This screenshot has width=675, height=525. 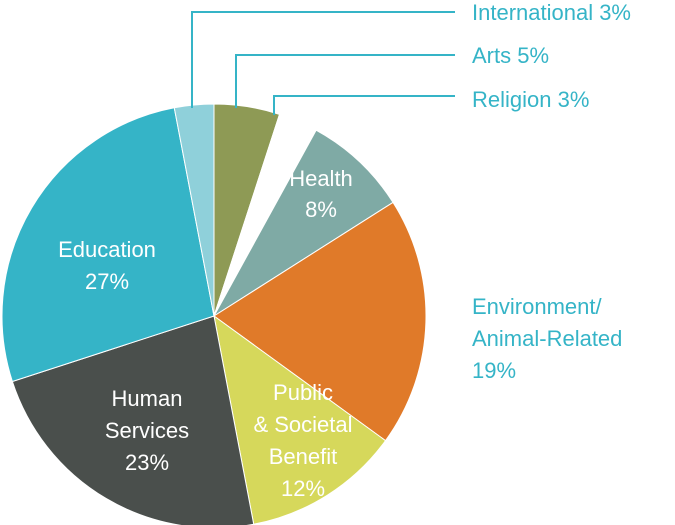 I want to click on external-label-environment: Environment/Animal-Related 19%, so click(x=547, y=338).